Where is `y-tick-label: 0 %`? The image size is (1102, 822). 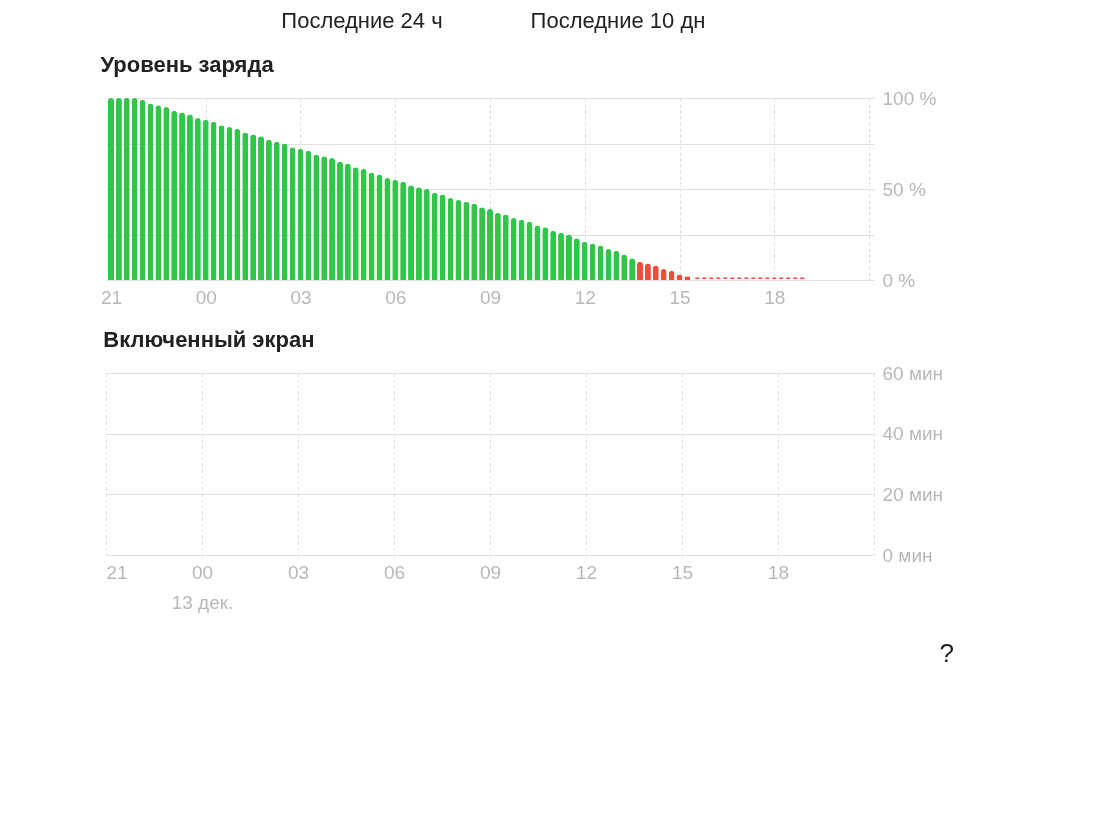 y-tick-label: 0 % is located at coordinates (899, 280).